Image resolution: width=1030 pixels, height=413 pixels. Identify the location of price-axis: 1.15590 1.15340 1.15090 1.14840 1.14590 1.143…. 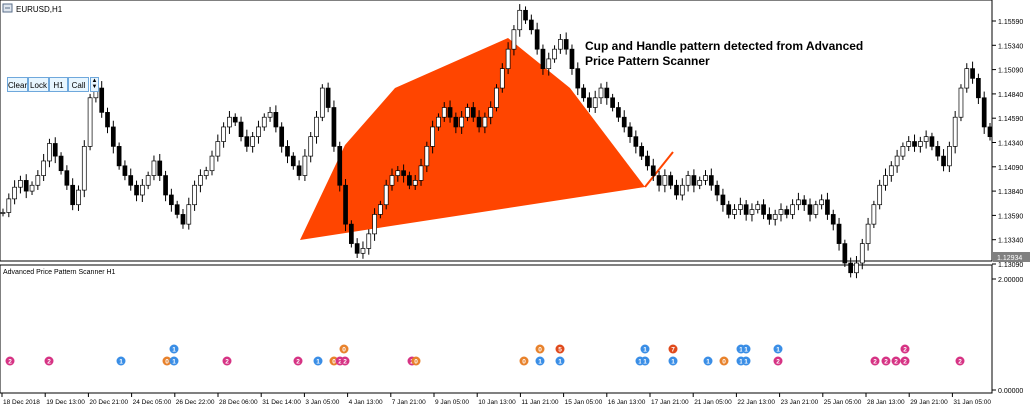
(1007, 144).